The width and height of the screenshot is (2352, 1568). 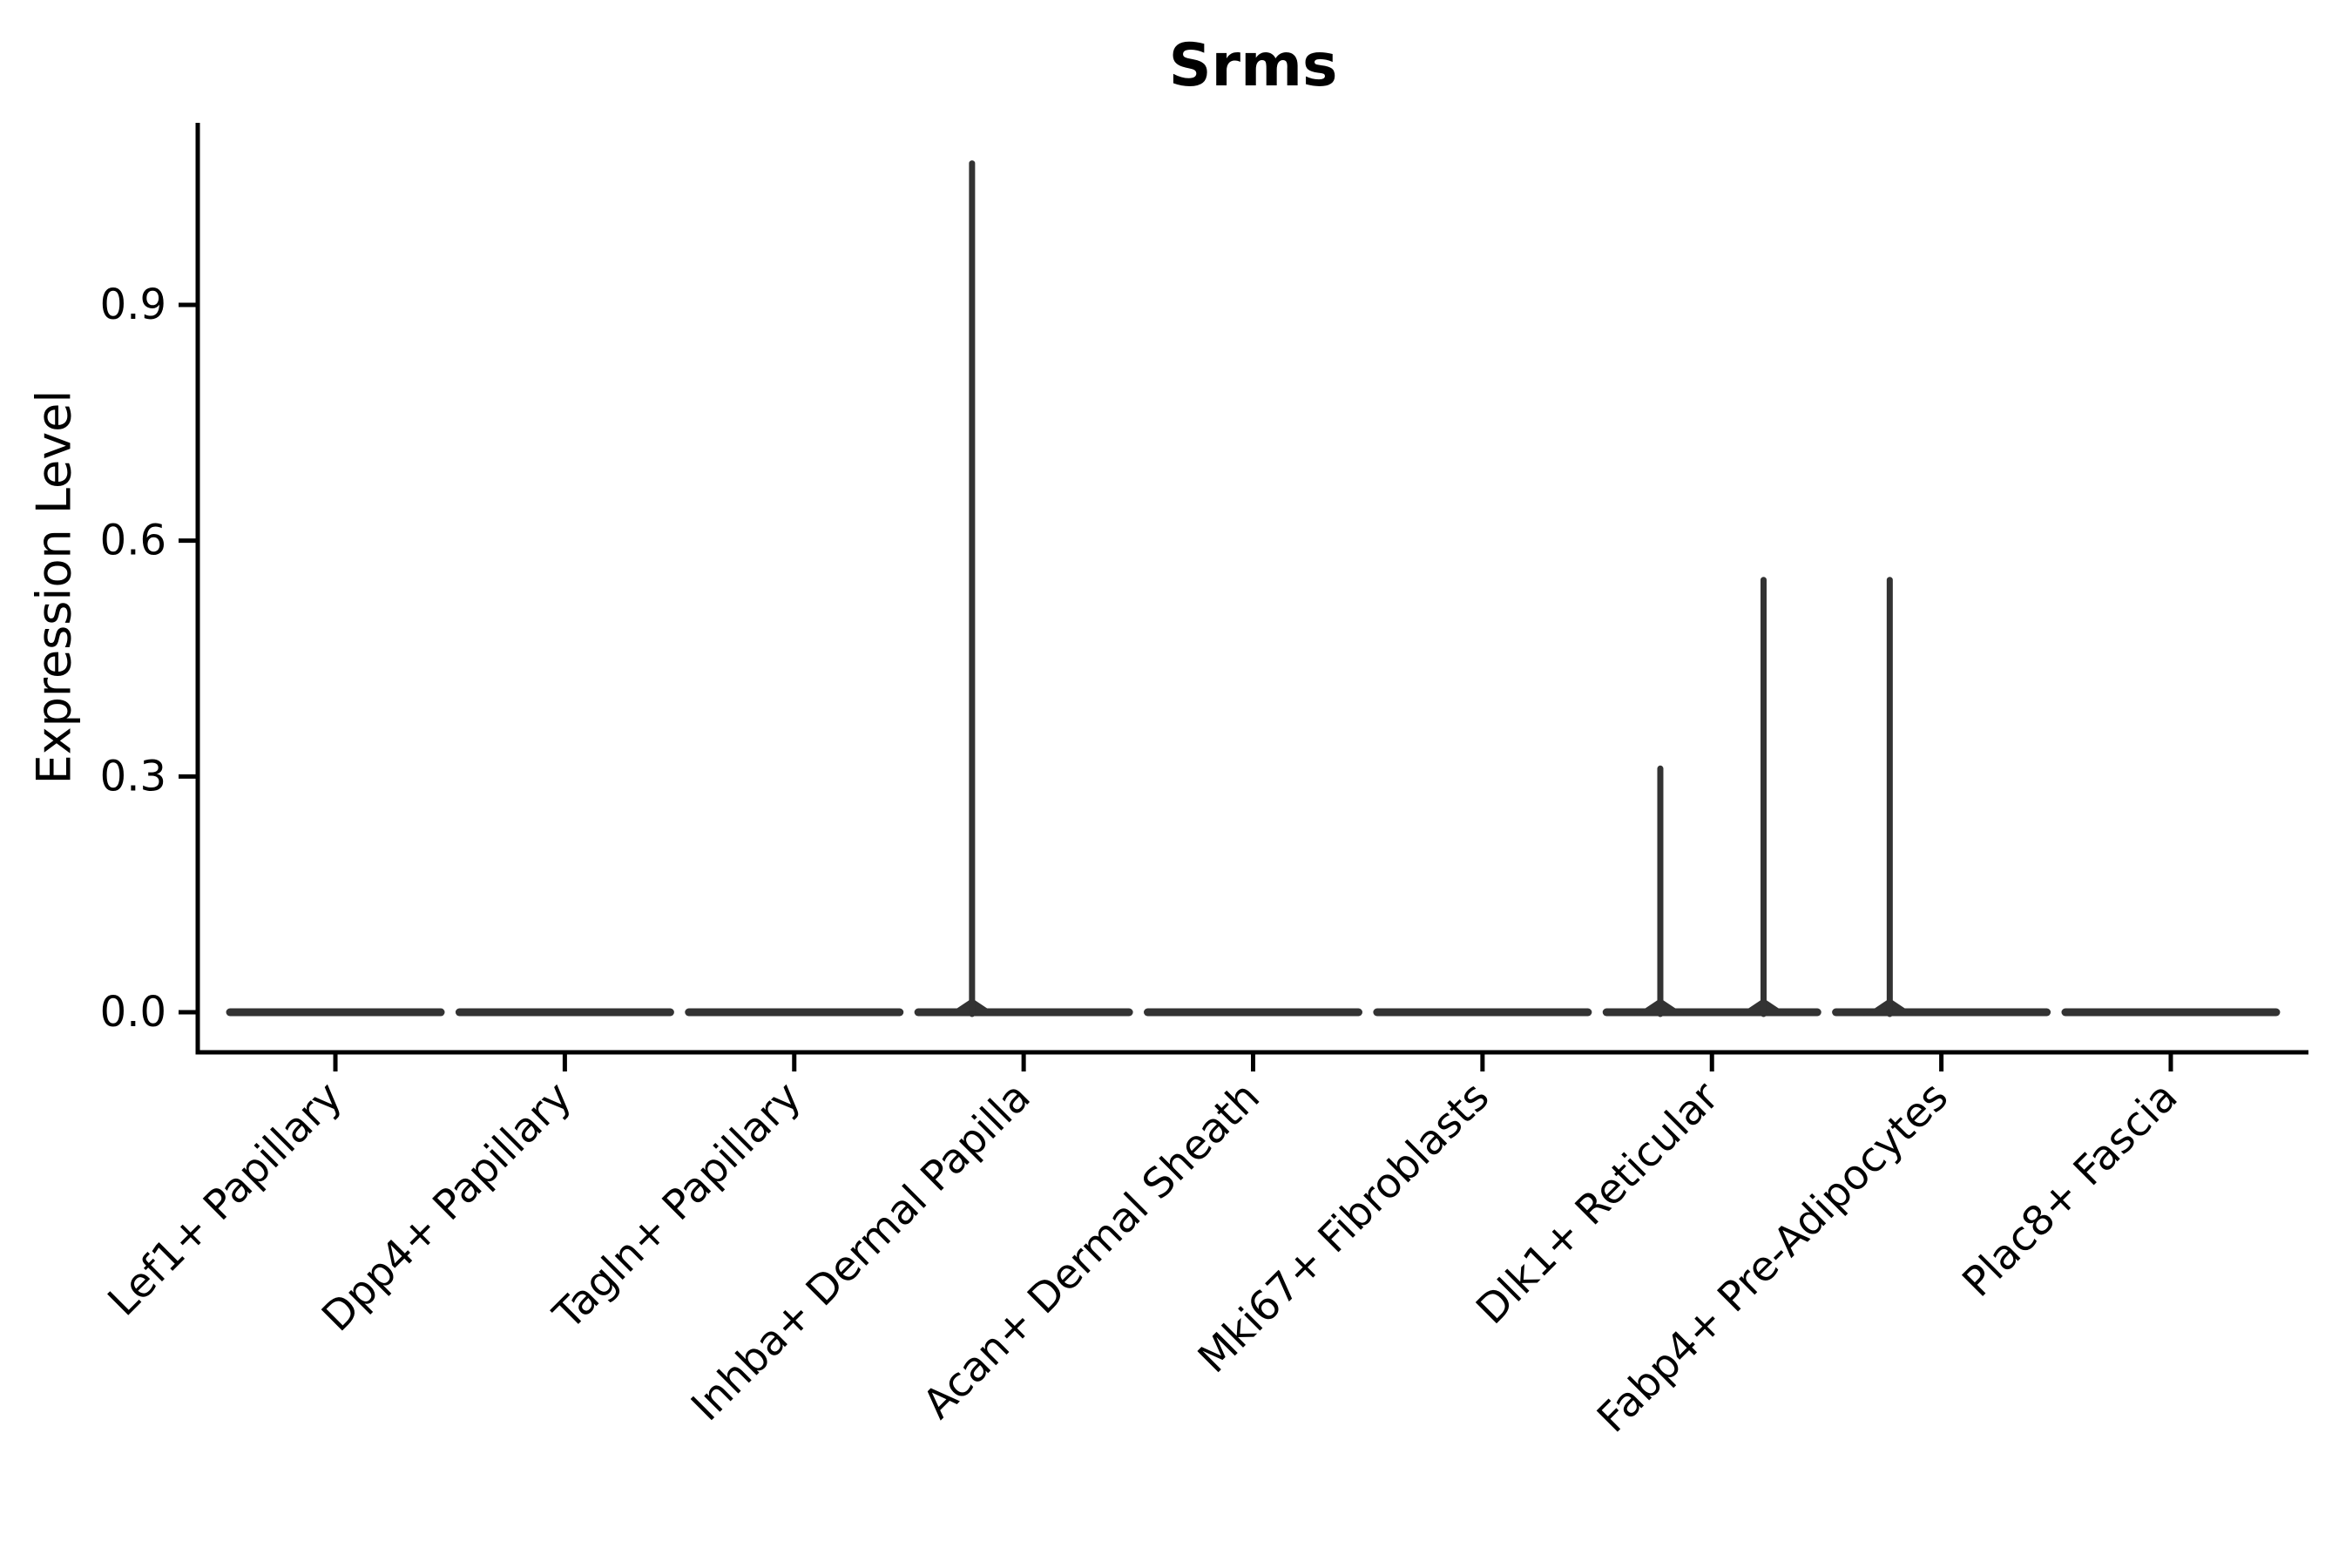 What do you see at coordinates (1597, 1203) in the screenshot?
I see `x-tick-label: Dlk1+ Reticular` at bounding box center [1597, 1203].